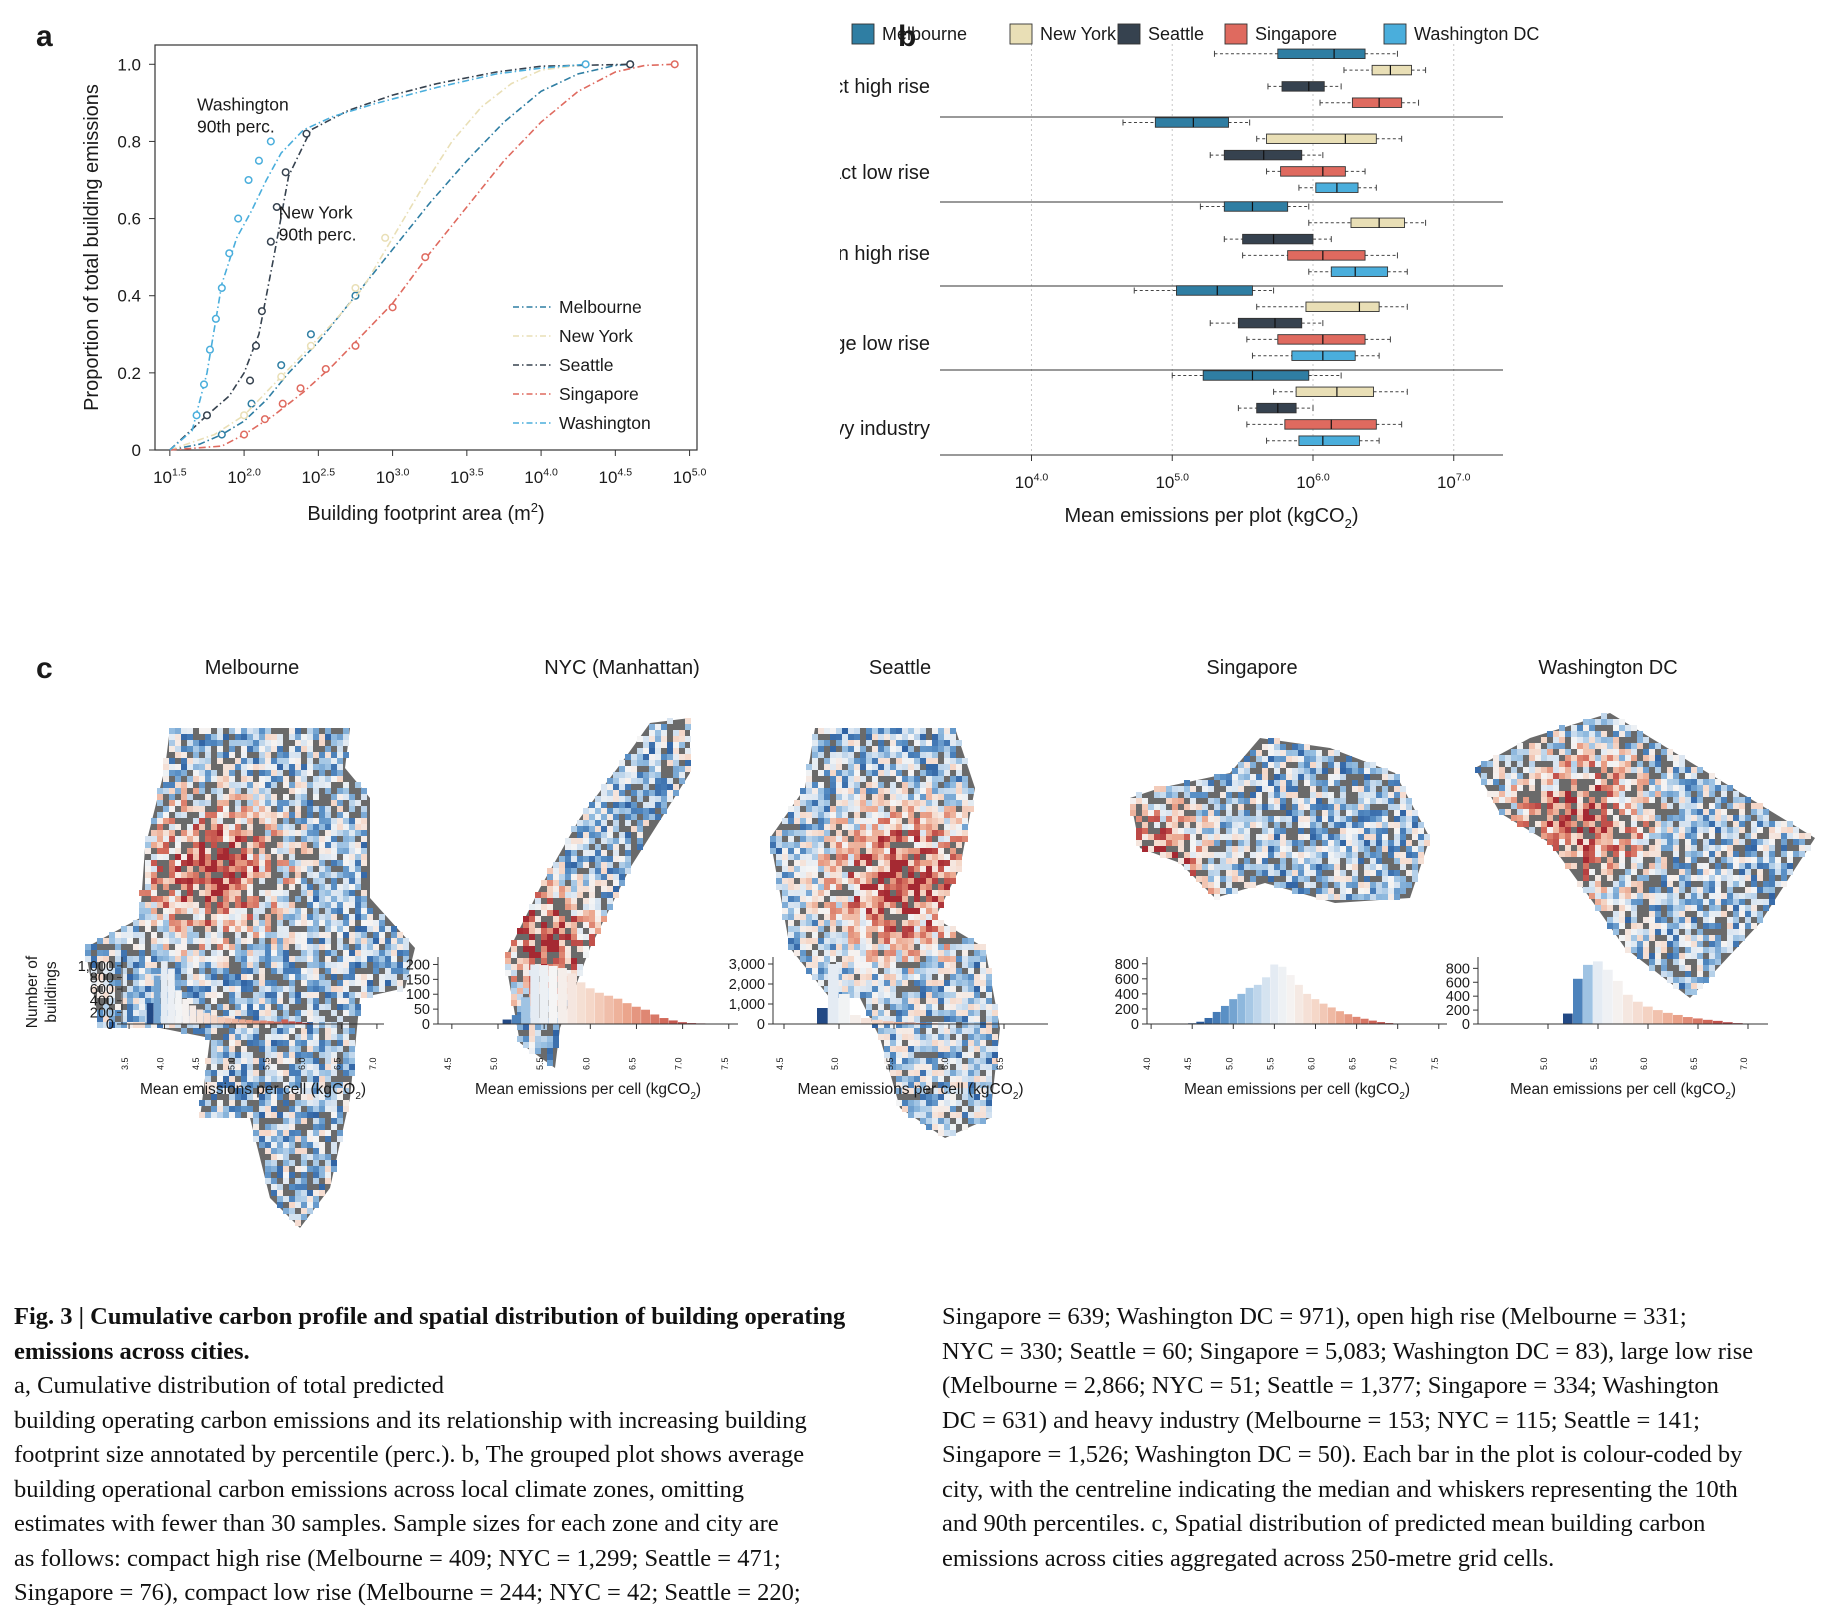  I want to click on panel-a-y-tick-label: 0.8, so click(129, 141).